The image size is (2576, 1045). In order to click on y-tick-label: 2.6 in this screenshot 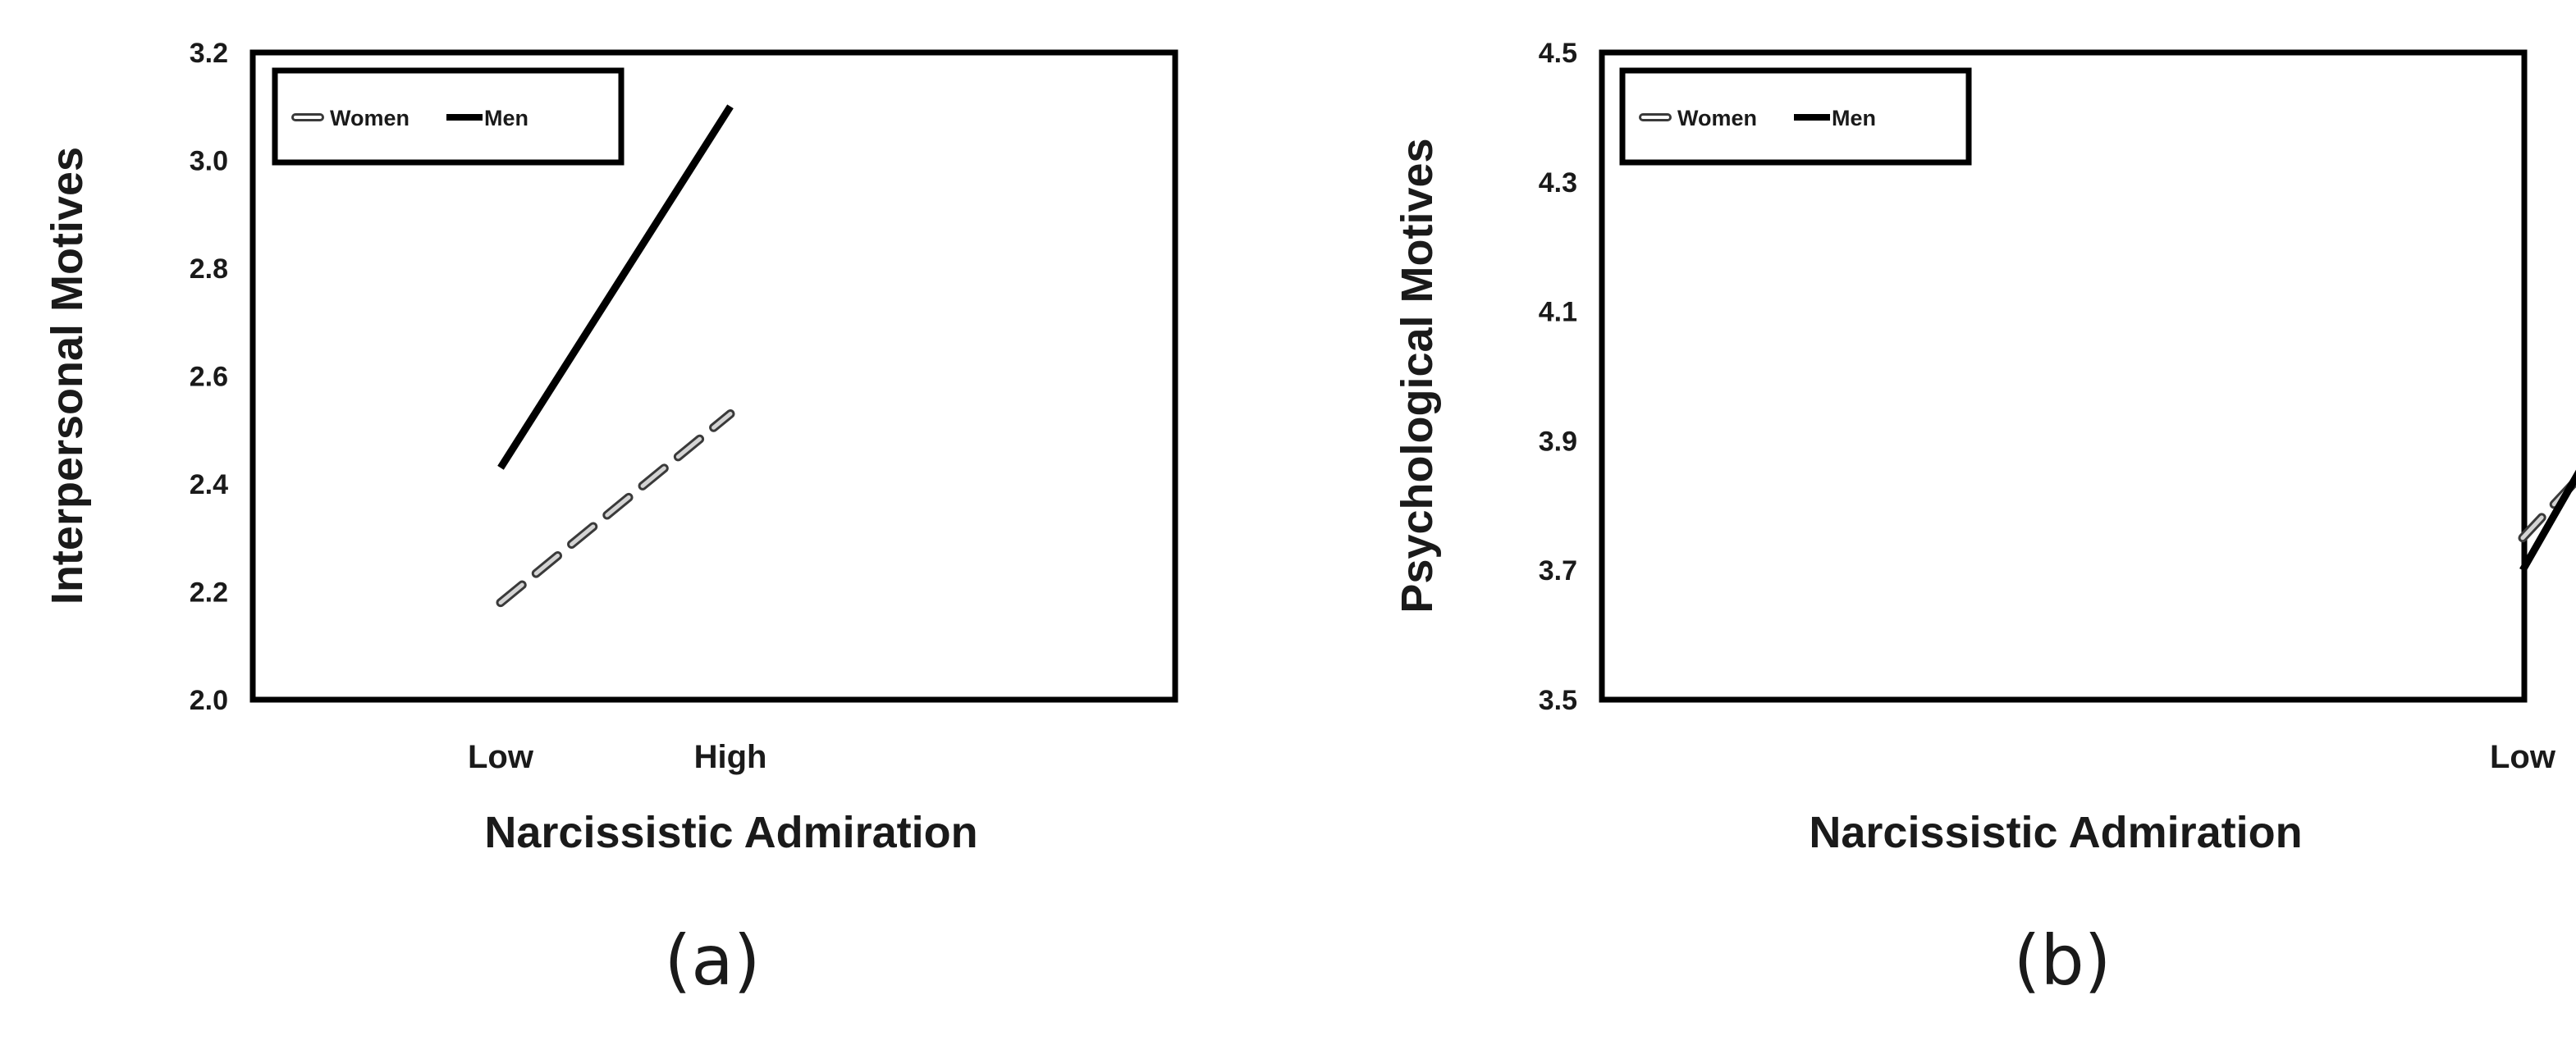, I will do `click(209, 377)`.